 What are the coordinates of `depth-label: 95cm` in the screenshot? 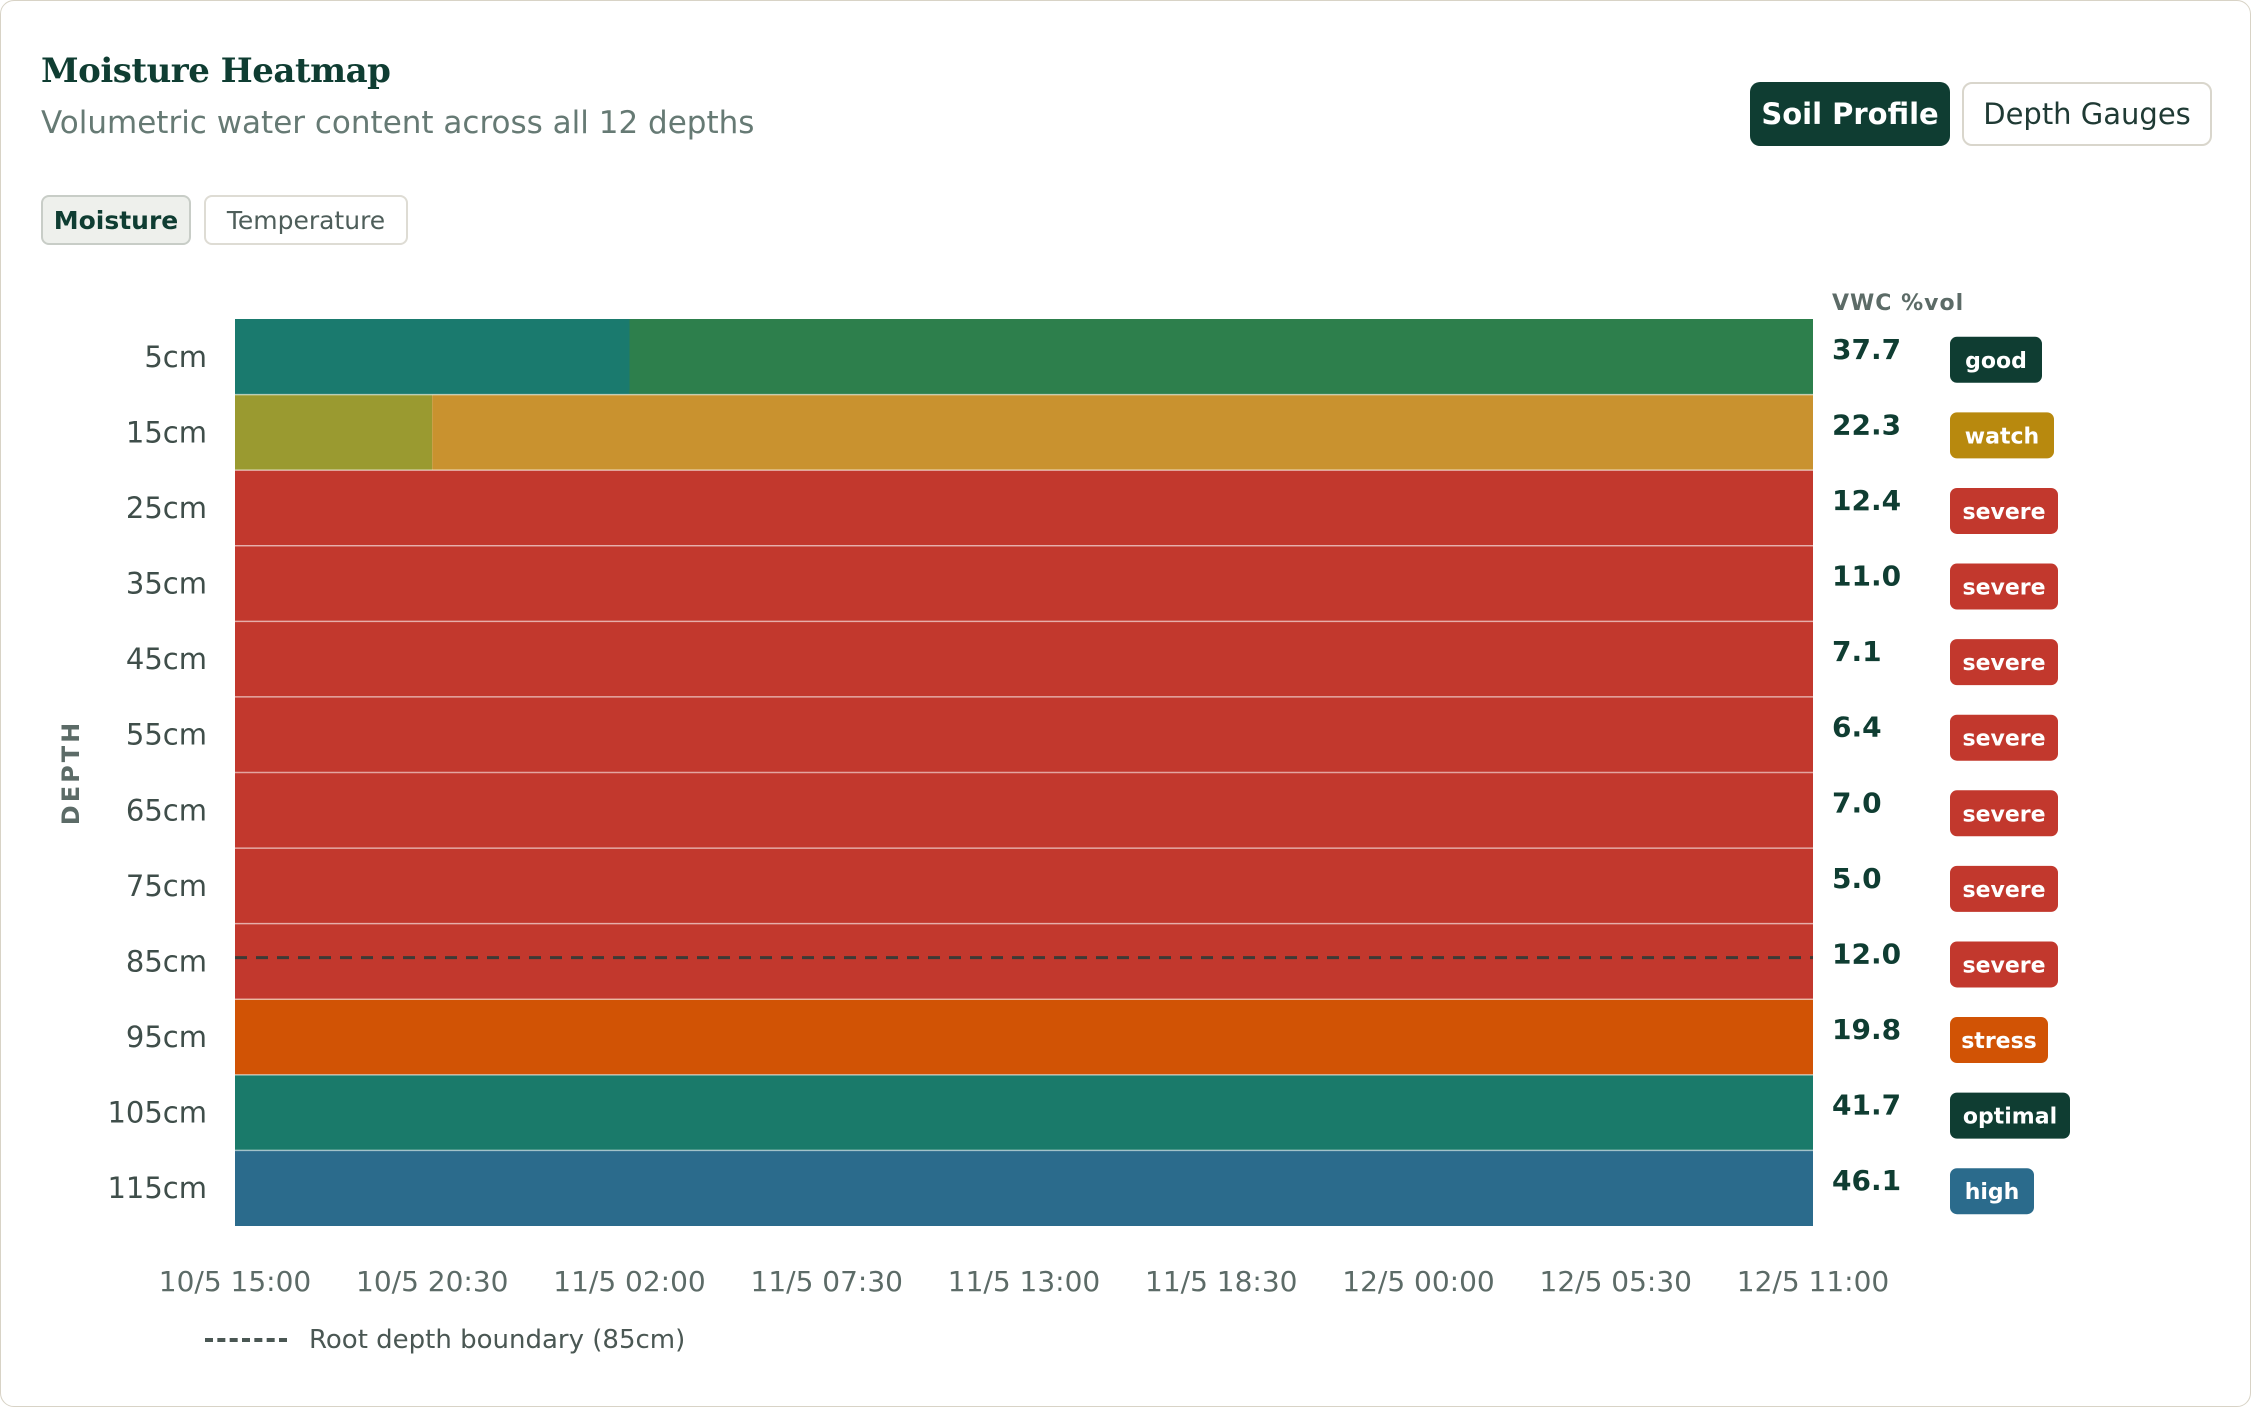 It's located at (166, 1037).